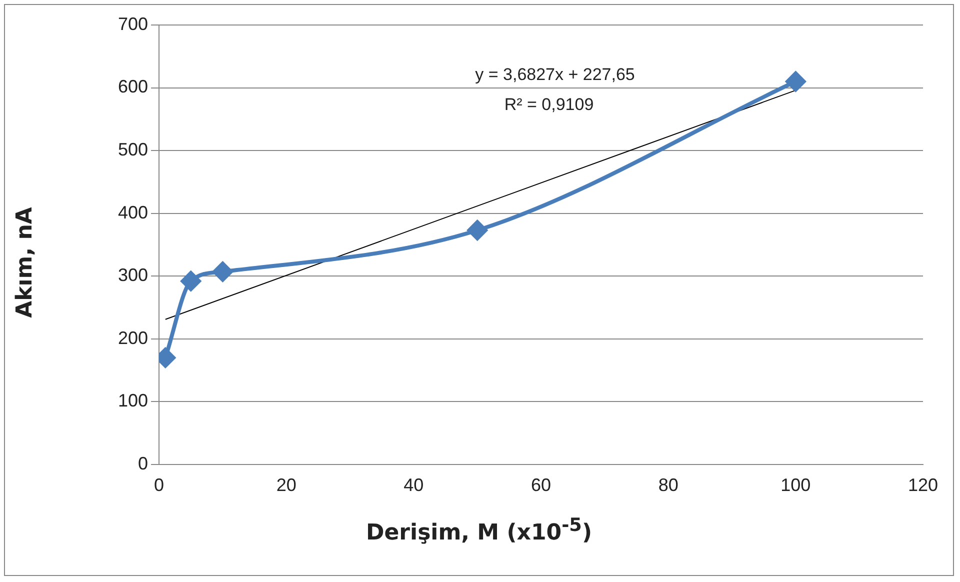 This screenshot has width=960, height=582. What do you see at coordinates (923, 485) in the screenshot?
I see `x-tick-label: 120` at bounding box center [923, 485].